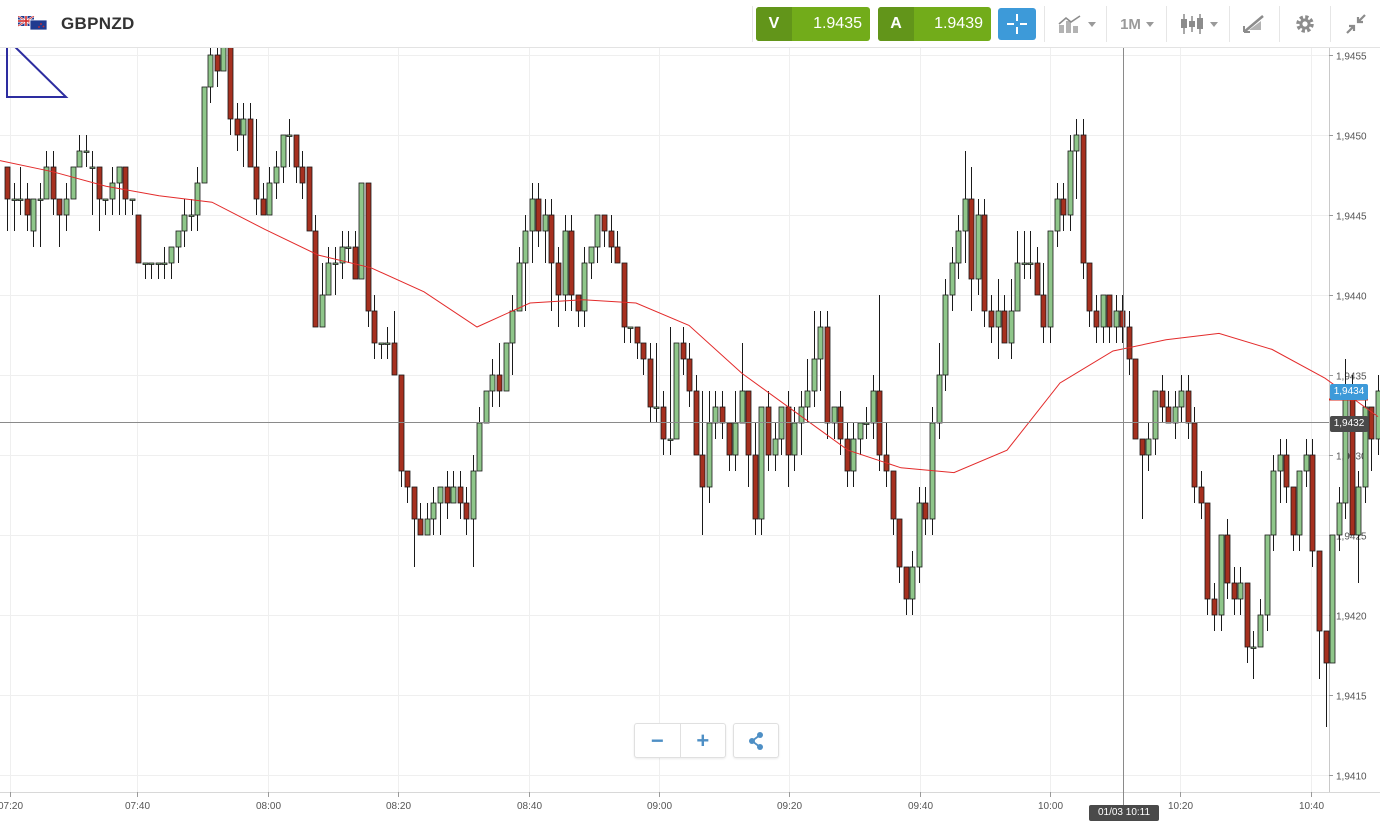  Describe the element at coordinates (1305, 24) in the screenshot. I see `settings-button` at that location.